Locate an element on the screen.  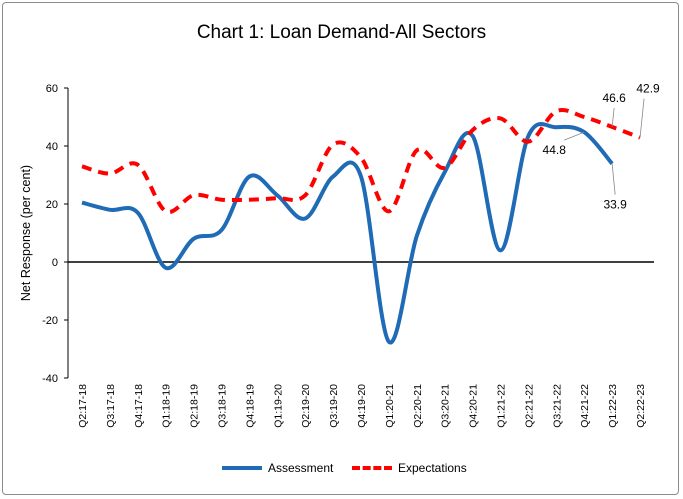
x-tick-label: Q3:20-21 is located at coordinates (446, 406).